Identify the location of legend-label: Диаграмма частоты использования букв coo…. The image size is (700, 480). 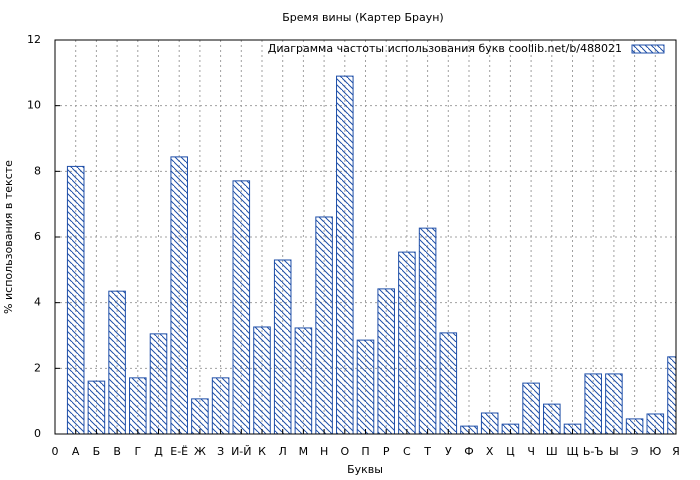
(445, 48).